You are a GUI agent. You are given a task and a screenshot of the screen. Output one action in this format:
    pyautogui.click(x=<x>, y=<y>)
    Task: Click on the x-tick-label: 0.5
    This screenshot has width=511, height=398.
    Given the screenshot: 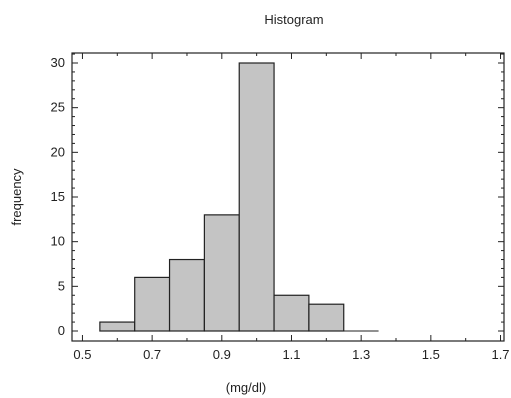 What is the action you would take?
    pyautogui.click(x=82, y=354)
    